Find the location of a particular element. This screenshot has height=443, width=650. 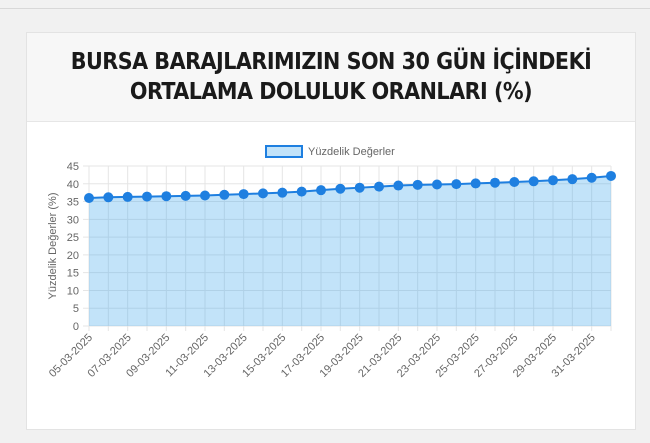

y-tick-label: 35 is located at coordinates (73, 203).